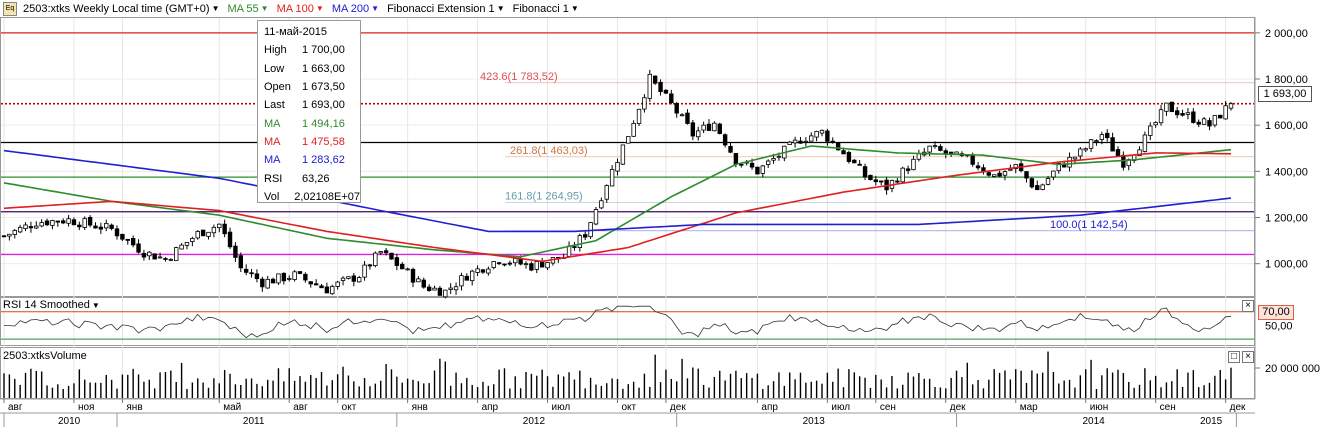  What do you see at coordinates (355, 9) in the screenshot?
I see `ma200-selector: MA 200 ▼` at bounding box center [355, 9].